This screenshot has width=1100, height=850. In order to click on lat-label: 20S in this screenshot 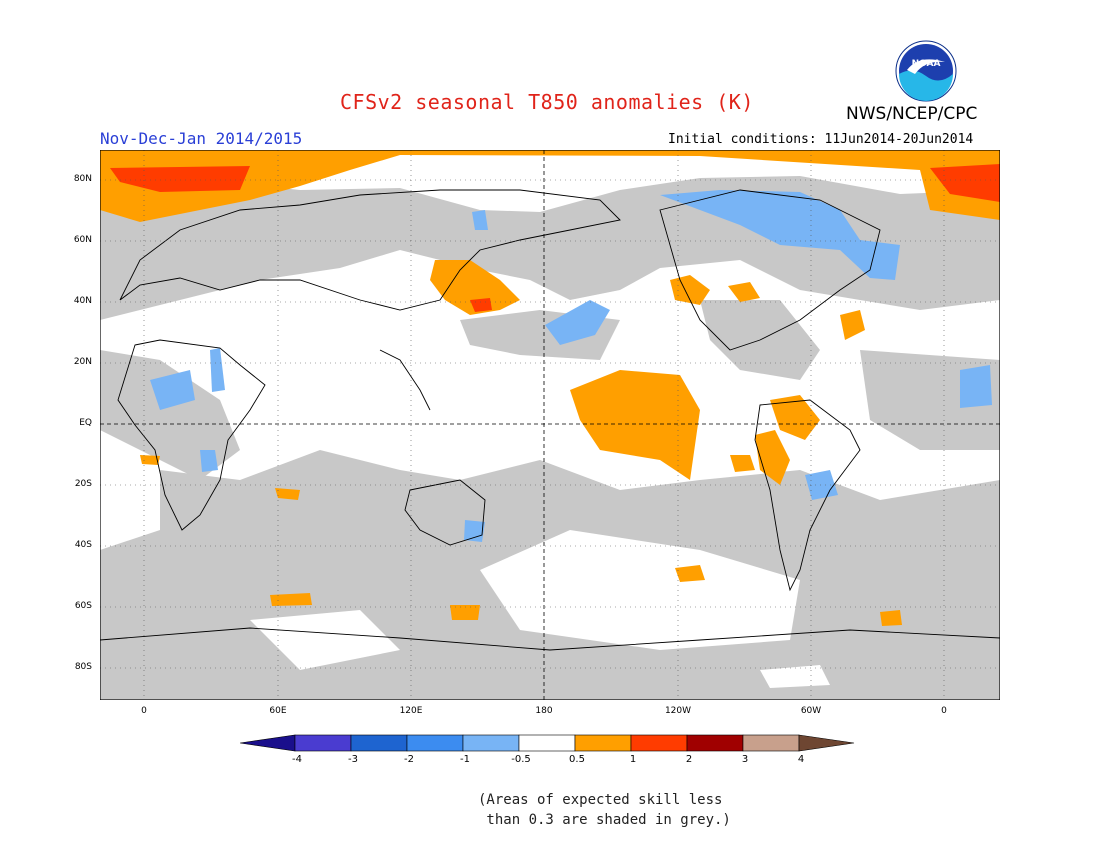, I will do `click(83, 484)`.